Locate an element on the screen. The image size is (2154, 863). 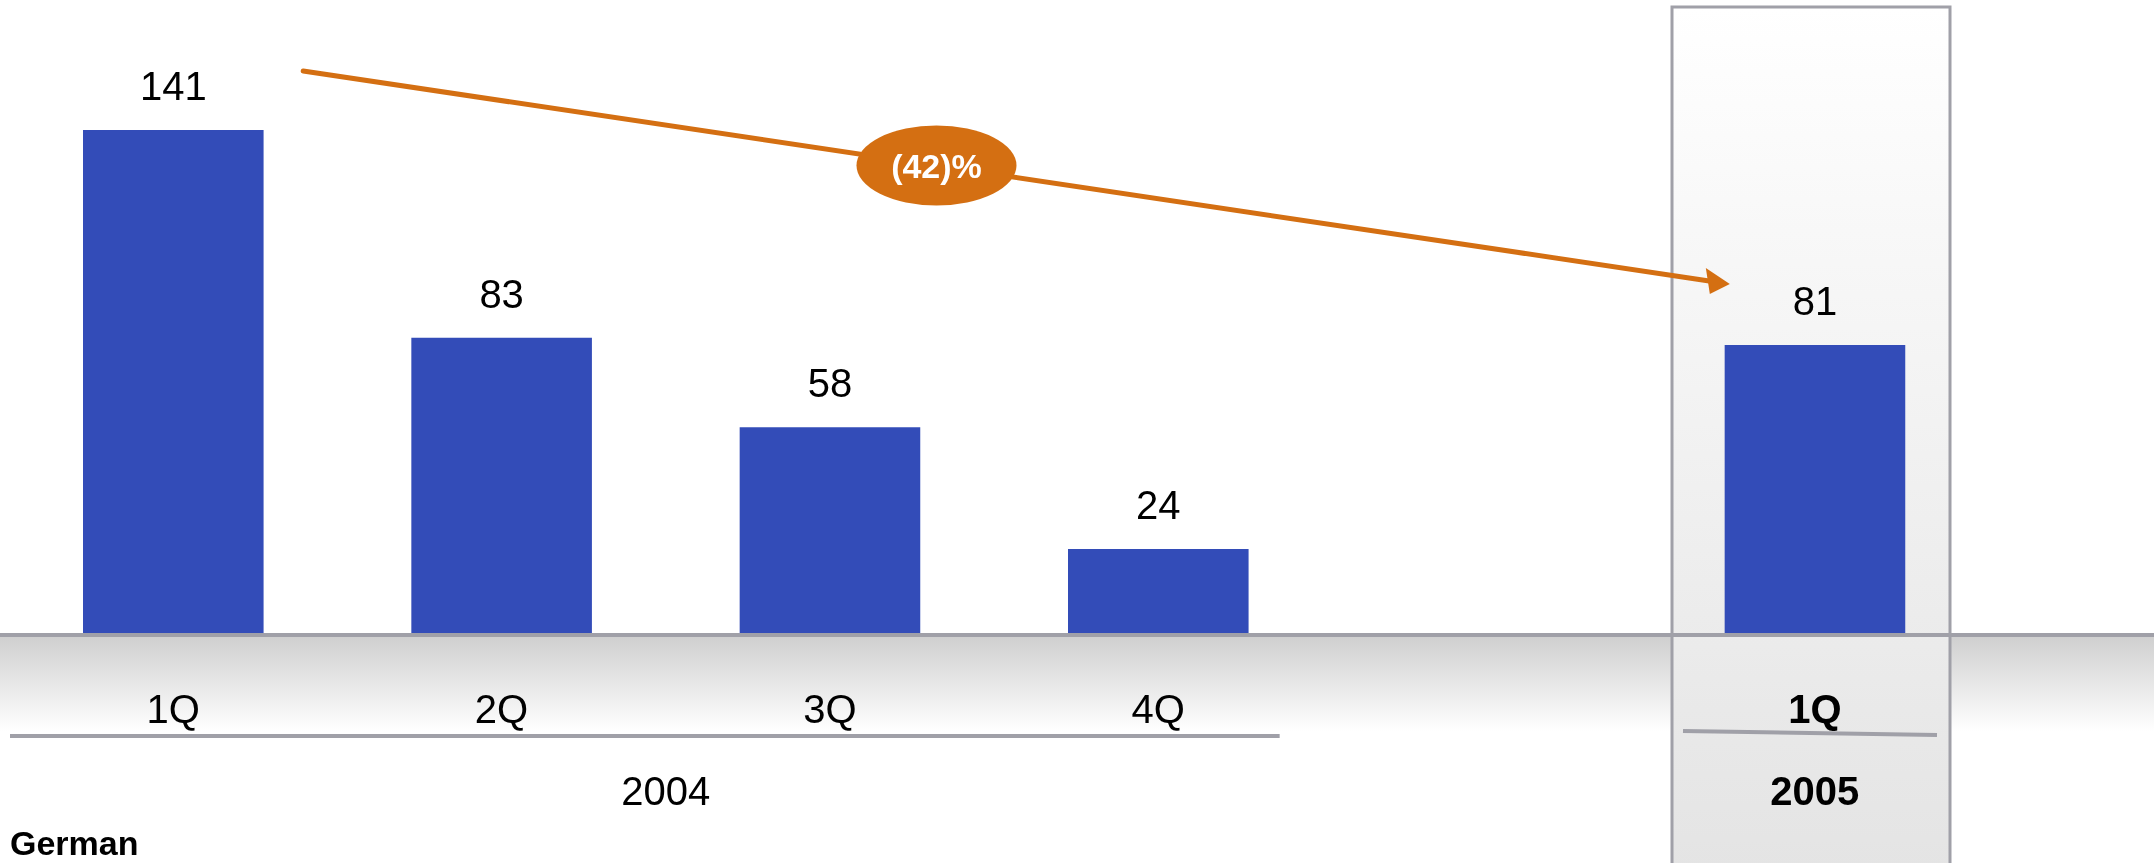
data-label: 58 is located at coordinates (830, 383).